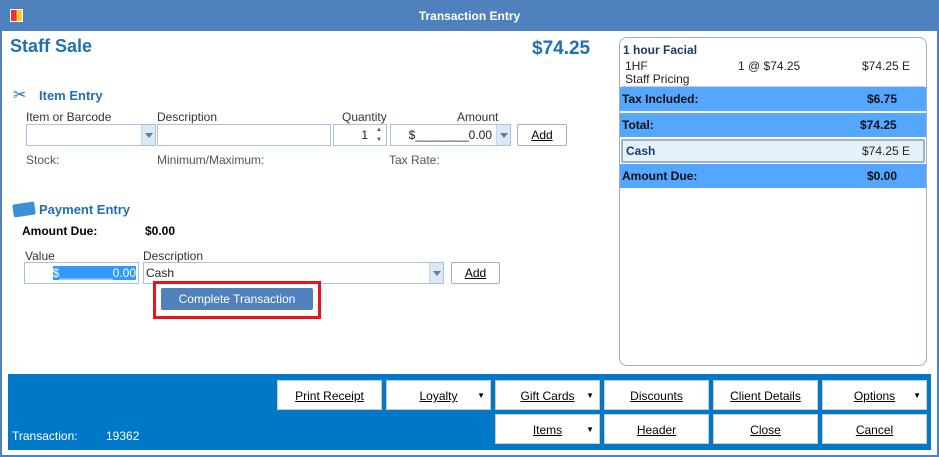 Image resolution: width=939 pixels, height=457 pixels. What do you see at coordinates (173, 256) in the screenshot?
I see `payment-description-label: Description` at bounding box center [173, 256].